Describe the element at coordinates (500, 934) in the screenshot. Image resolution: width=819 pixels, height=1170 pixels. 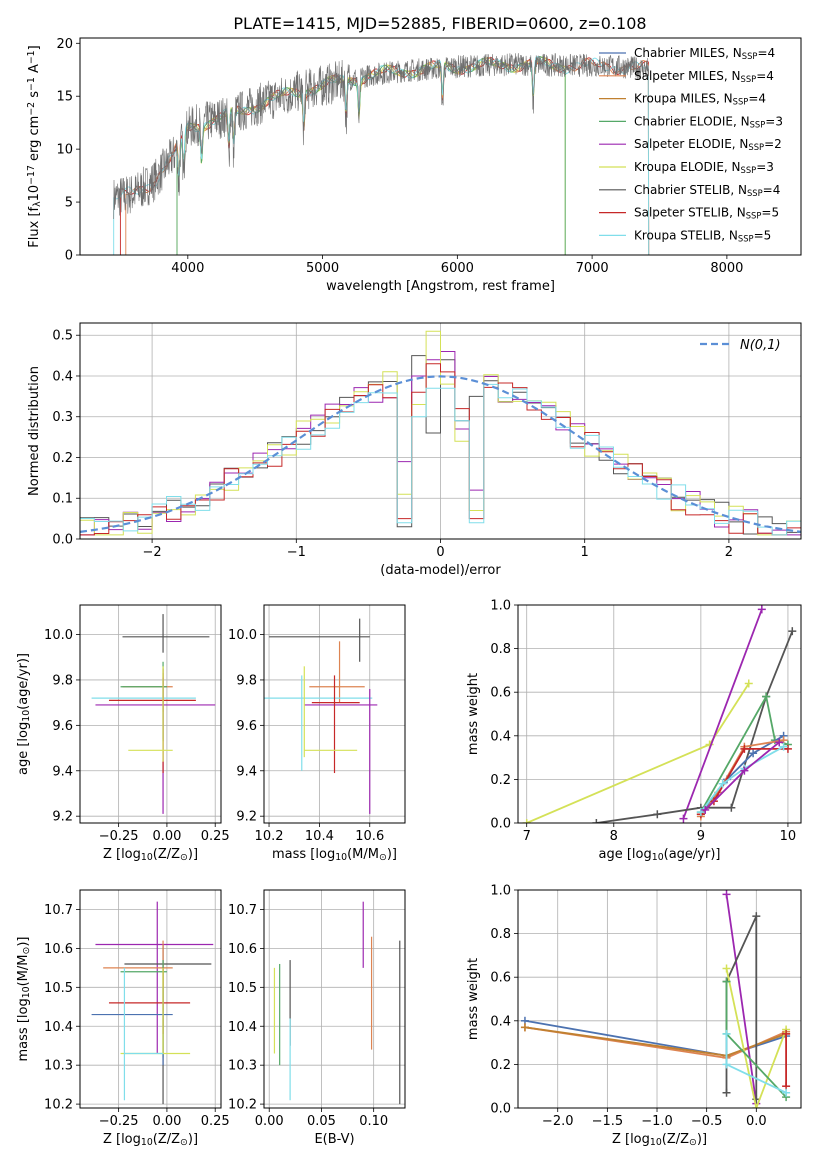
I see `y-tick-label: 0.8` at that location.